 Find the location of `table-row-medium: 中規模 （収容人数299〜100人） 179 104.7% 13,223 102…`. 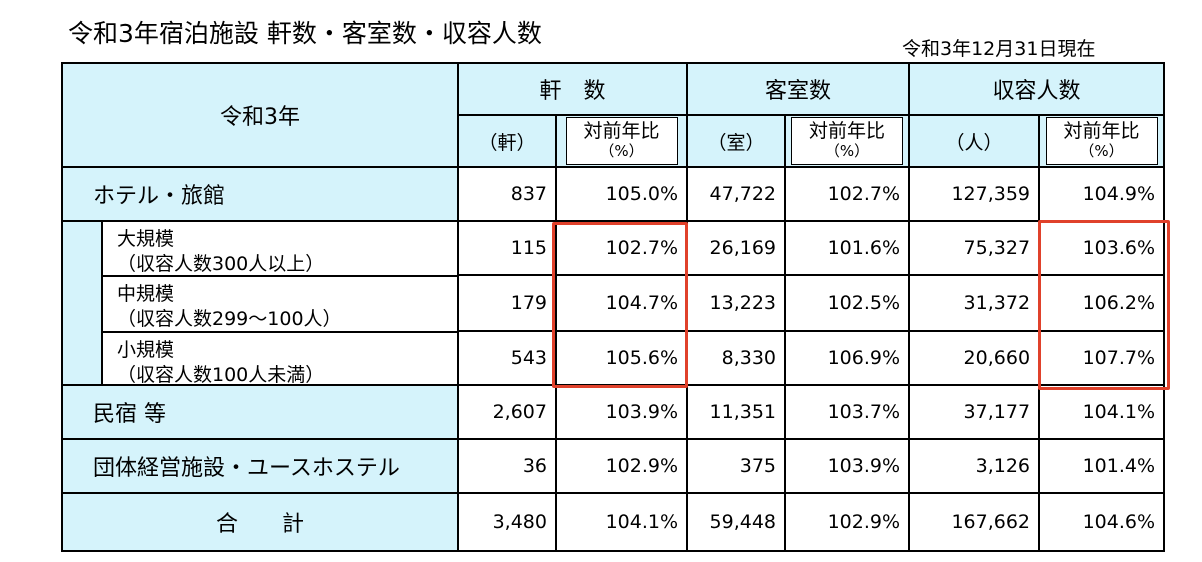

table-row-medium: 中規模 （収容人数299〜100人） 179 104.7% 13,223 102… is located at coordinates (613, 303).